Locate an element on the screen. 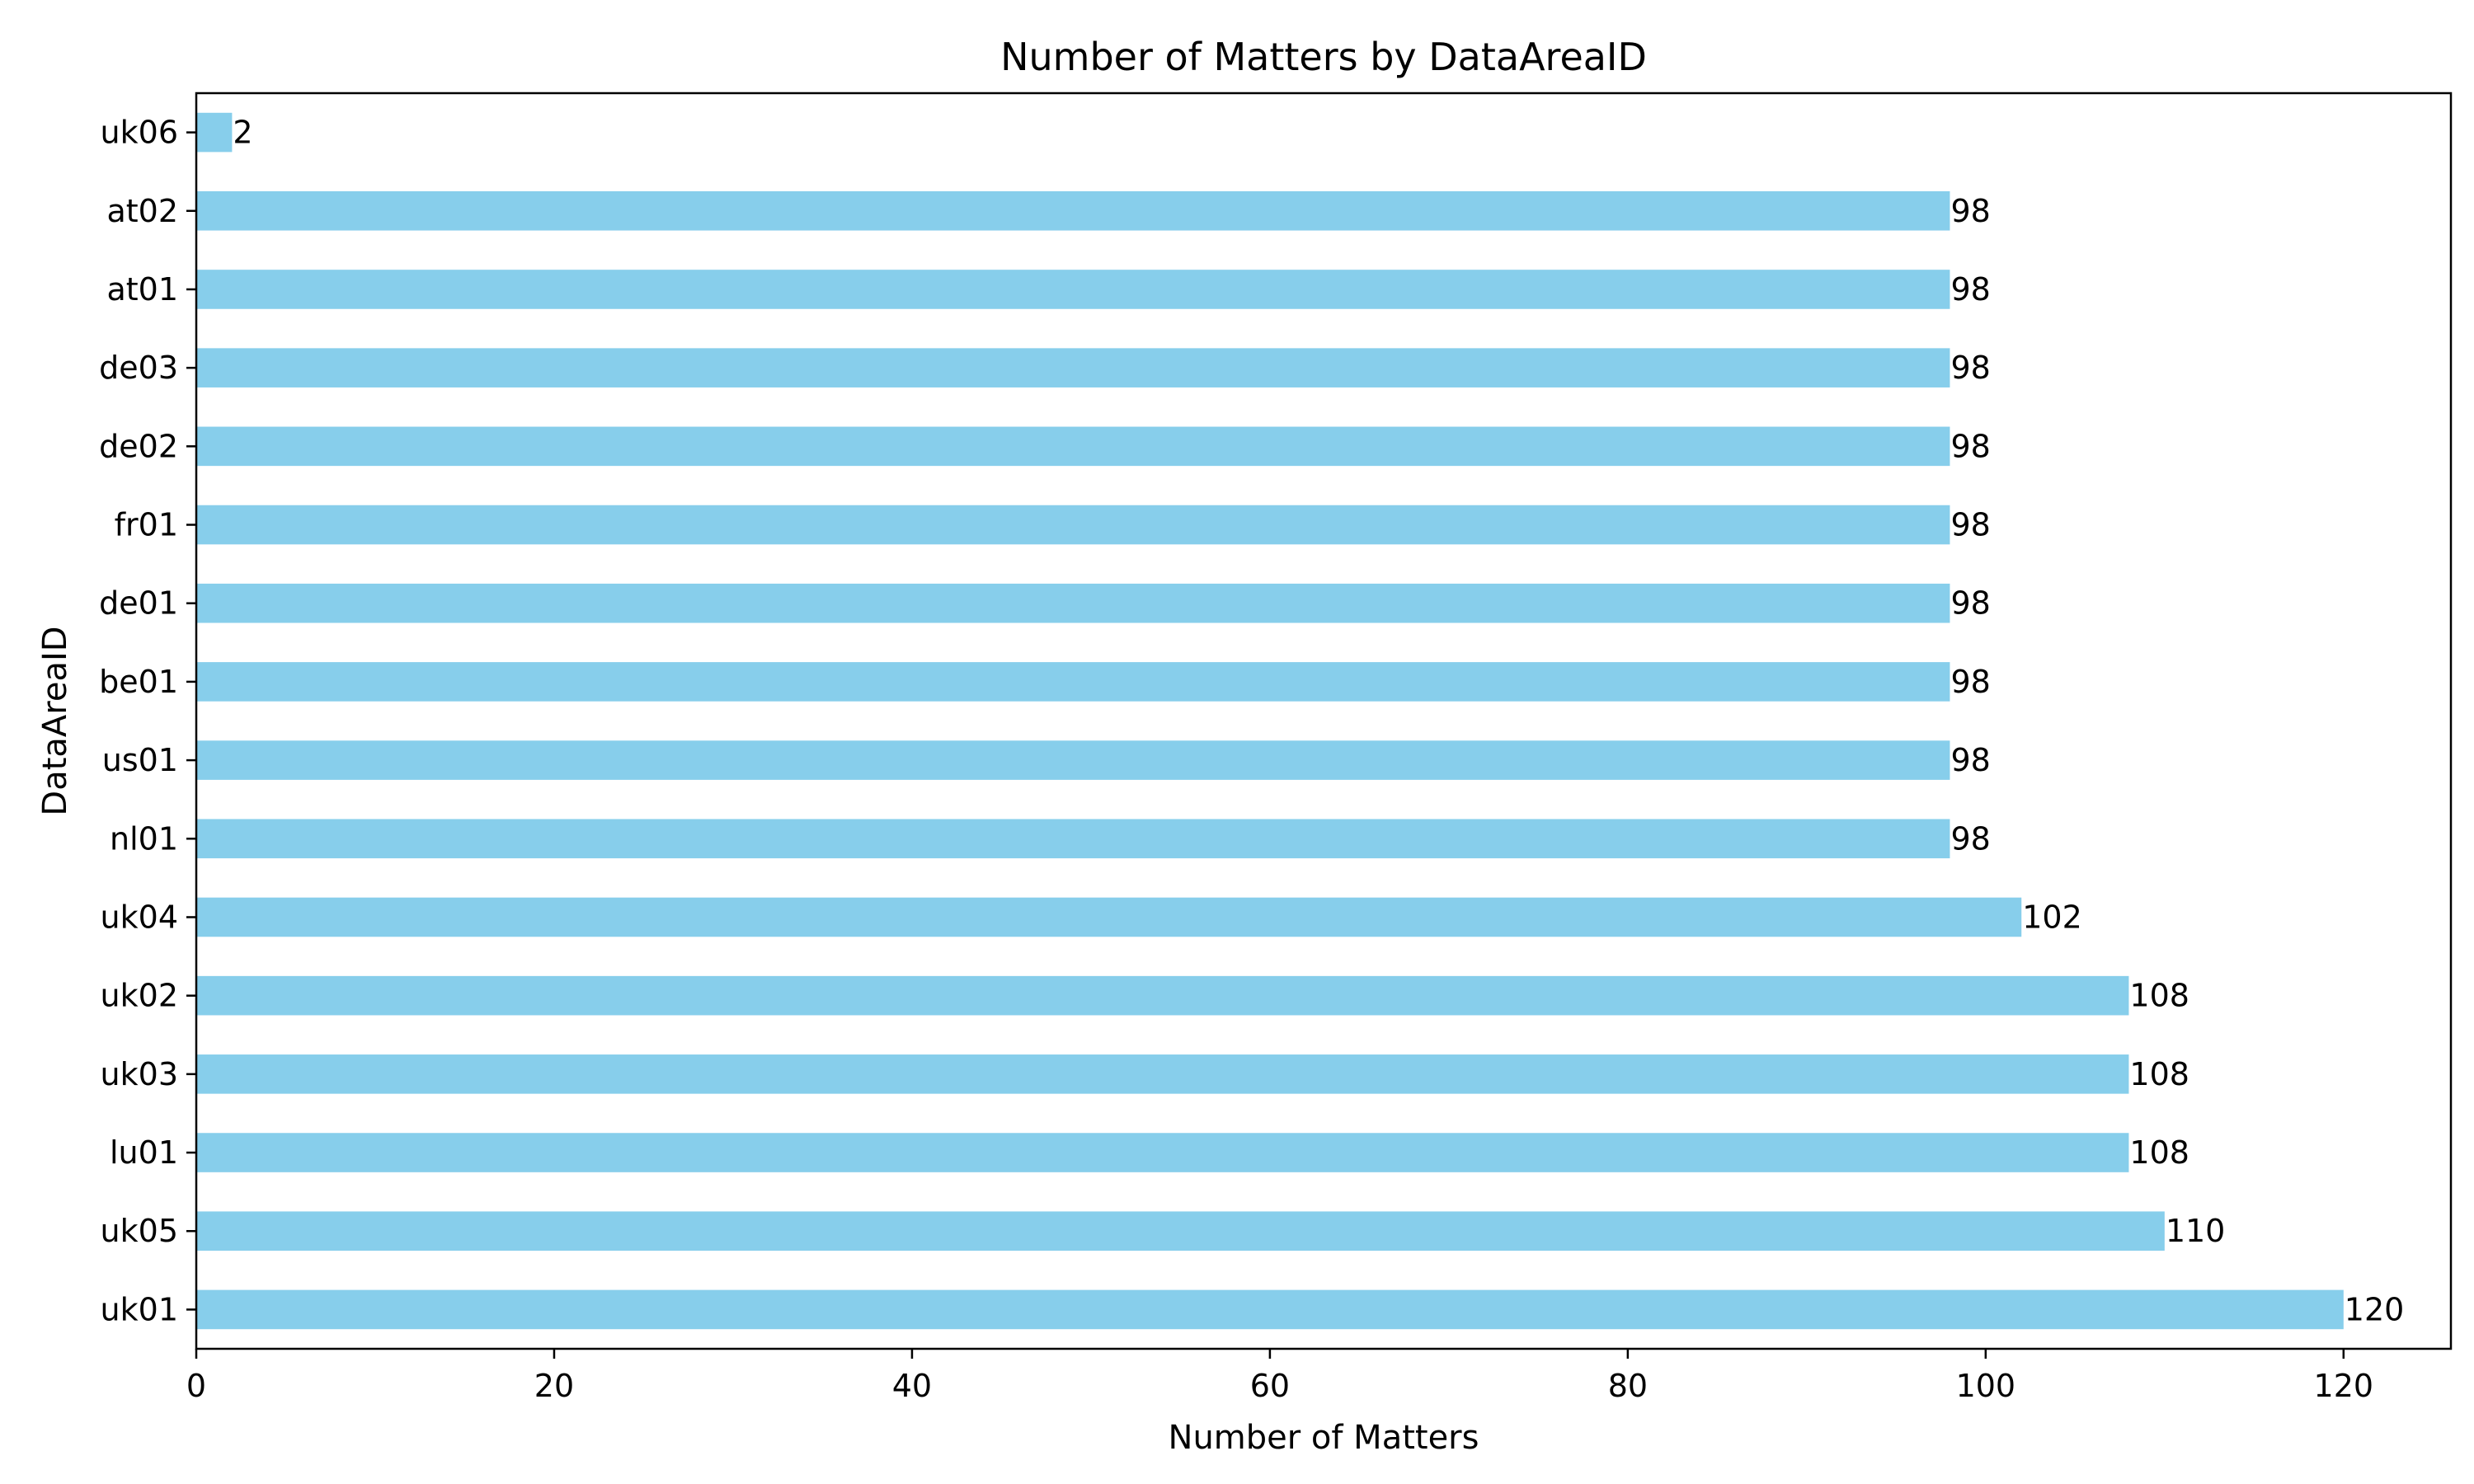 The image size is (2474, 1484). y-tick-label-at02: at02 is located at coordinates (142, 211).